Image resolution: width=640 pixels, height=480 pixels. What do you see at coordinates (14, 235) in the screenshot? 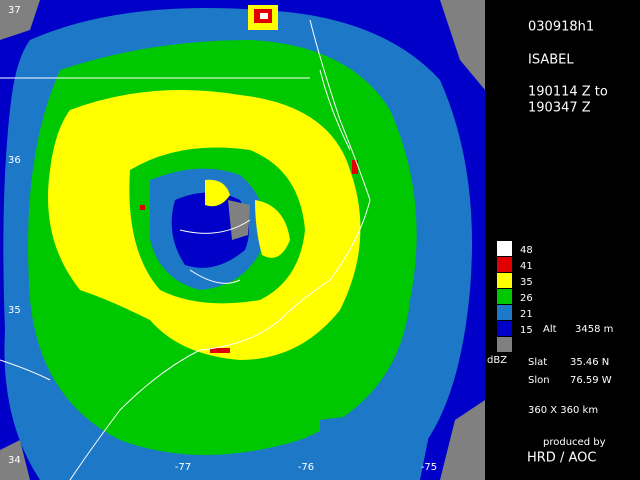
I see `latitude-labels: 37 36 35 34` at bounding box center [14, 235].